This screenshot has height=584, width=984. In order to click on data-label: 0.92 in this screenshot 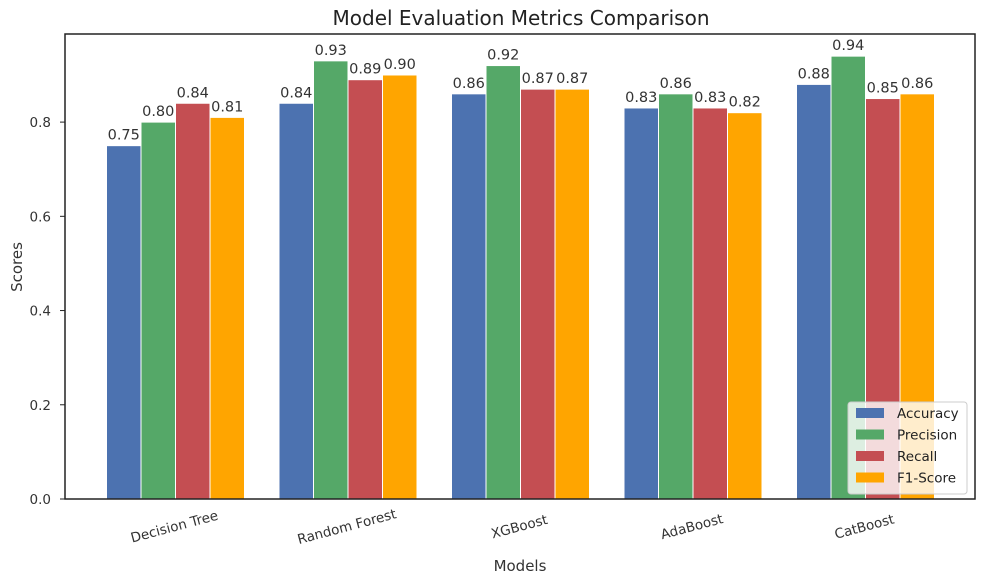, I will do `click(503, 56)`.